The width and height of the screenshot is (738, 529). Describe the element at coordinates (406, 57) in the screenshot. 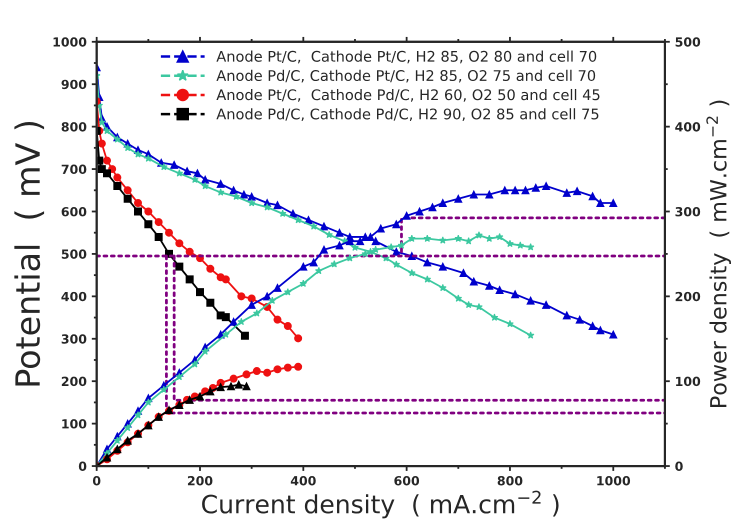

I see `legend-label: Anode Pt/C, Cathode Pt/C, H2 85, O2 80 and cell 70` at that location.